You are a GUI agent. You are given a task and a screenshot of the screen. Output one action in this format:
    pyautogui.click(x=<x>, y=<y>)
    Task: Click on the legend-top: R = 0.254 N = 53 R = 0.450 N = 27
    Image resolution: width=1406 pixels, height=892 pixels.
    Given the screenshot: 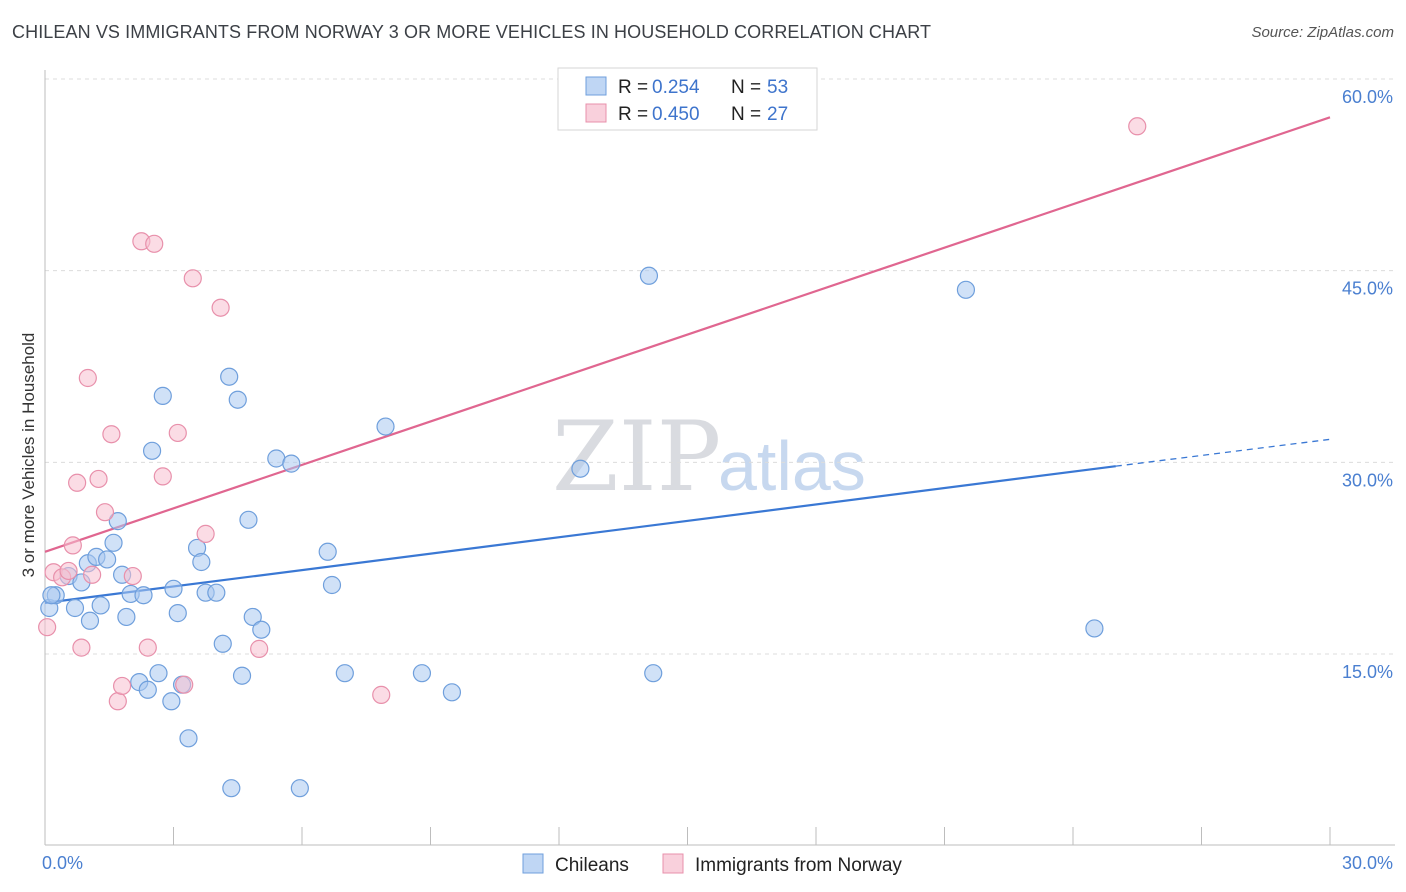 What is the action you would take?
    pyautogui.click(x=687, y=99)
    